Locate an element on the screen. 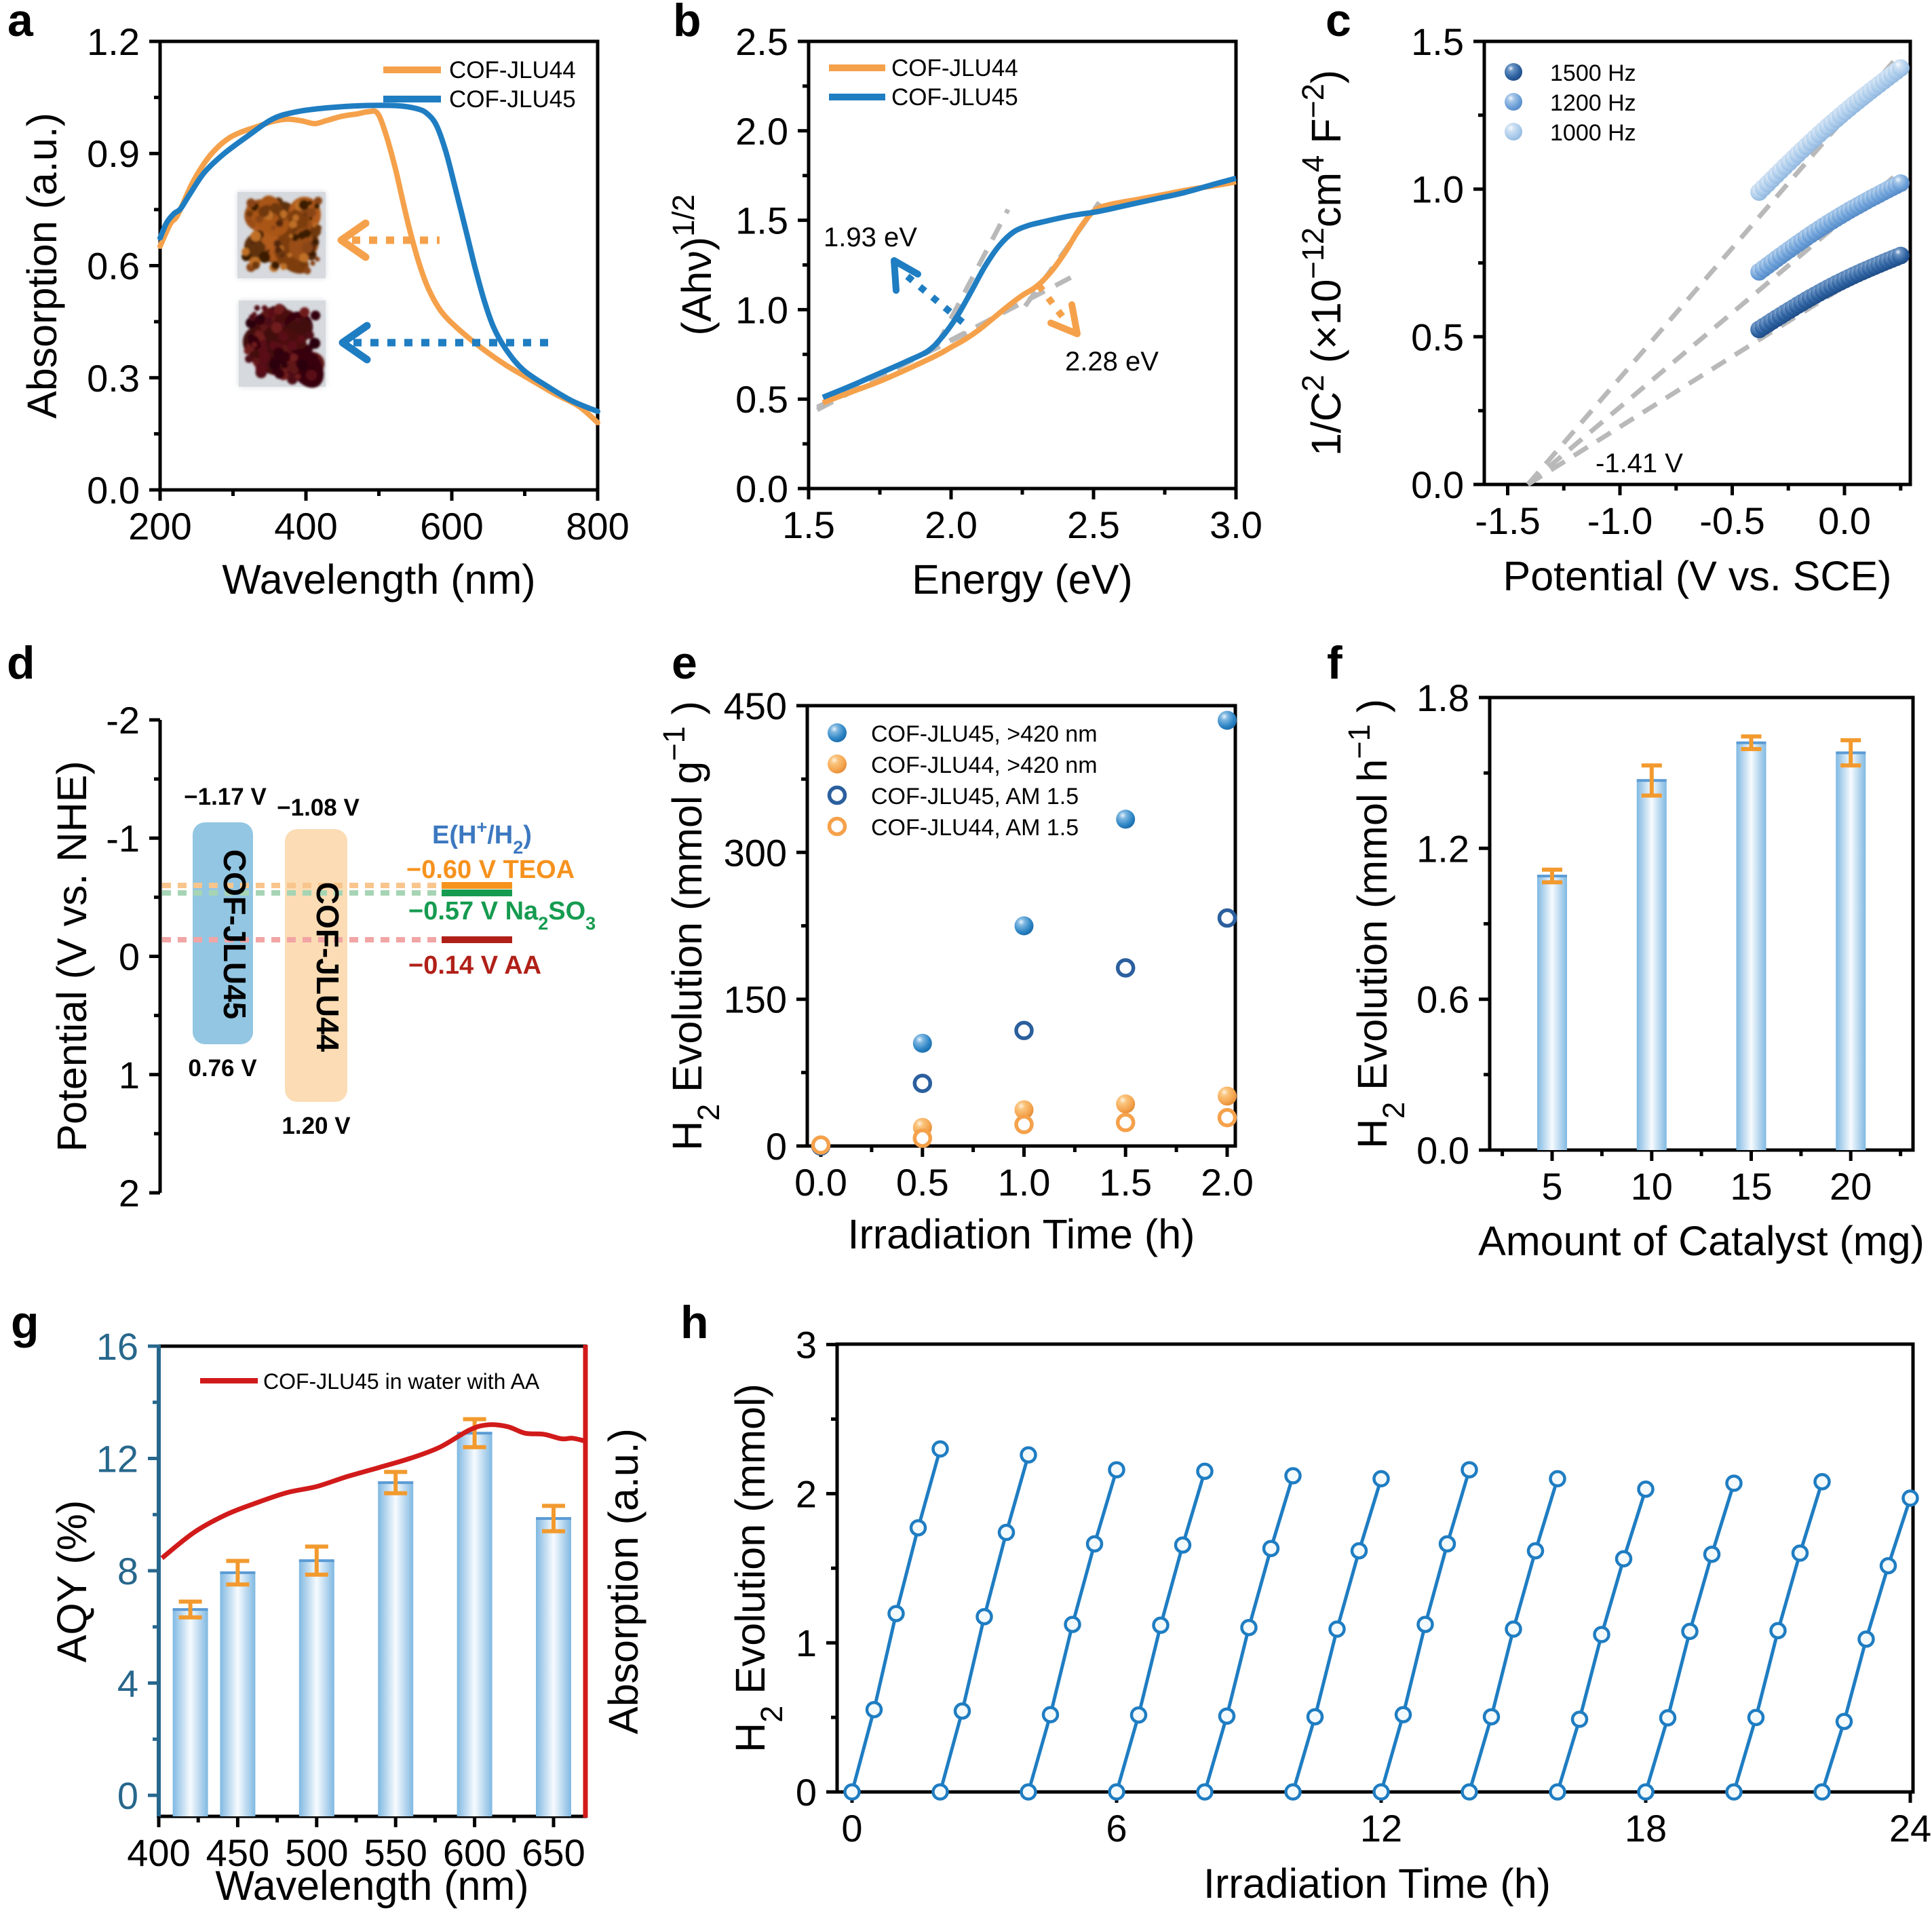 The width and height of the screenshot is (1932, 1910). svg-text: 1500 Hz is located at coordinates (1593, 73).